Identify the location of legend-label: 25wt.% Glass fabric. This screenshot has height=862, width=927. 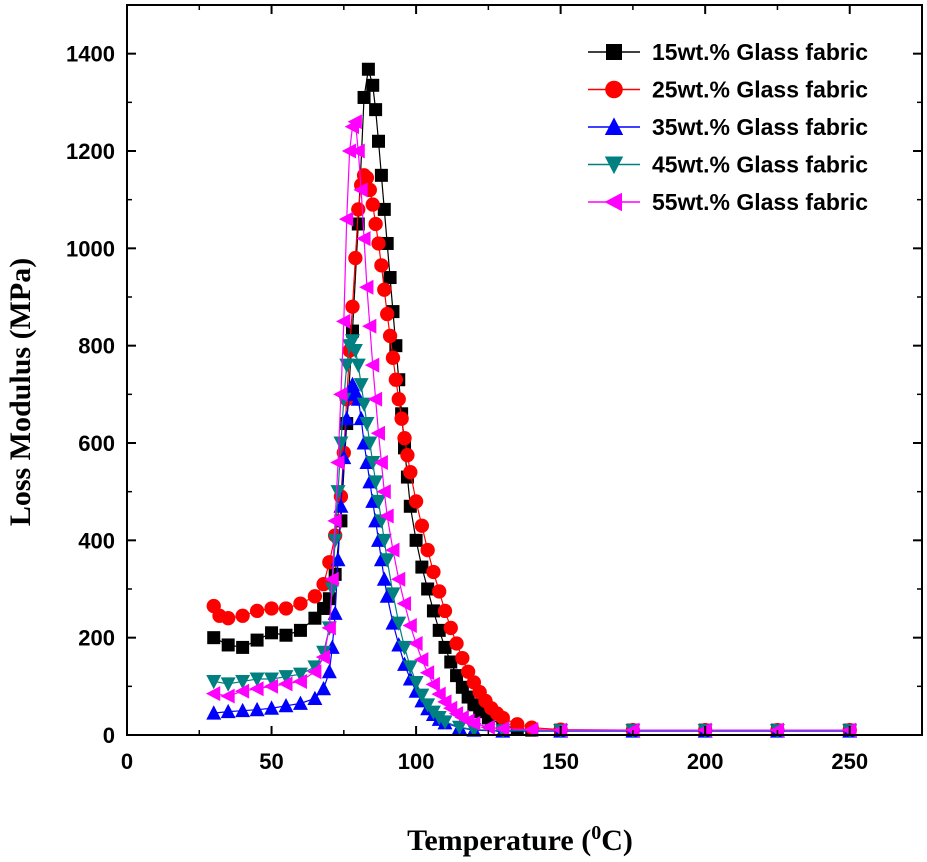
(760, 90).